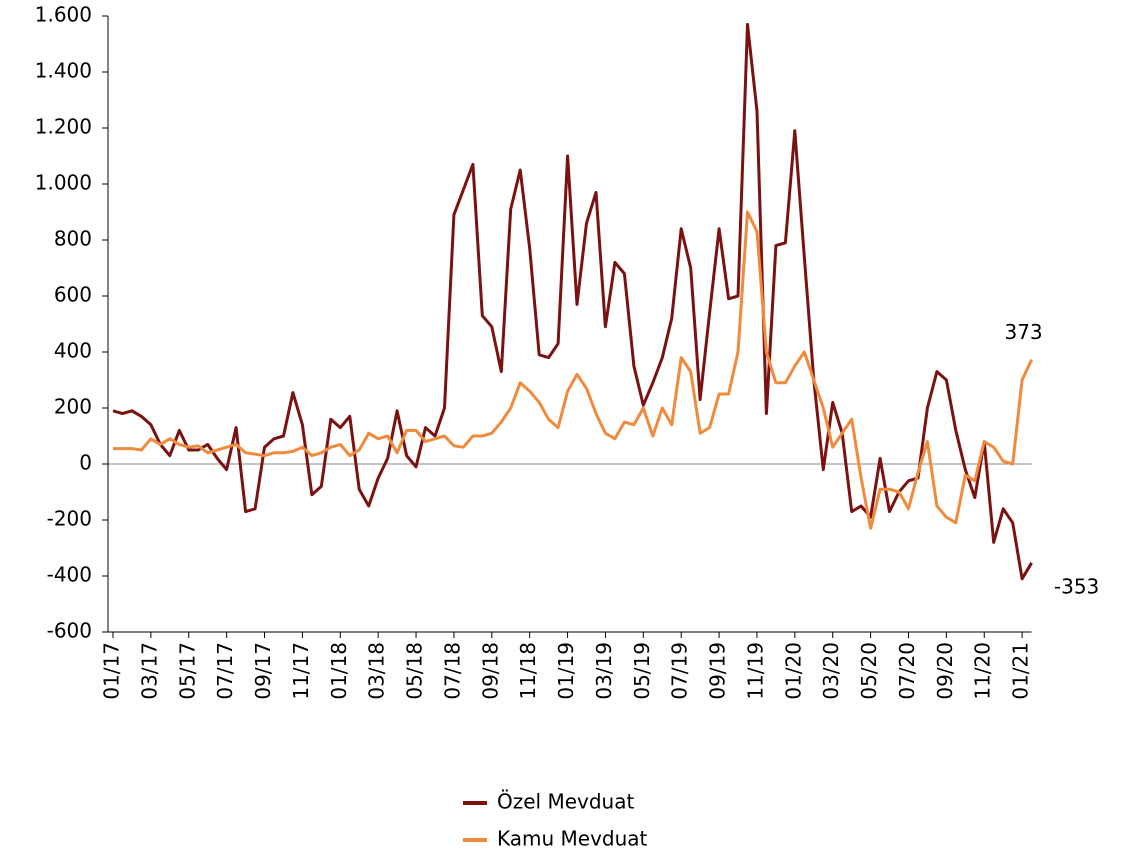 Image resolution: width=1132 pixels, height=858 pixels. What do you see at coordinates (69, 631) in the screenshot?
I see `y-tick-label: -600` at bounding box center [69, 631].